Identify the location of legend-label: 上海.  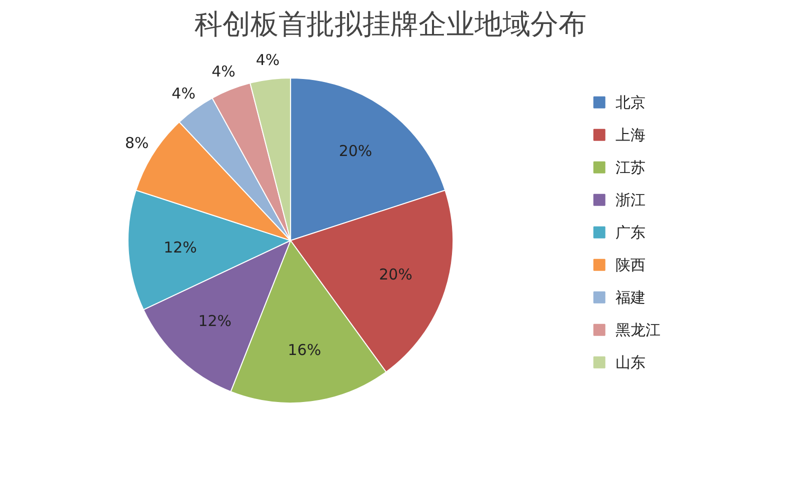
(631, 135).